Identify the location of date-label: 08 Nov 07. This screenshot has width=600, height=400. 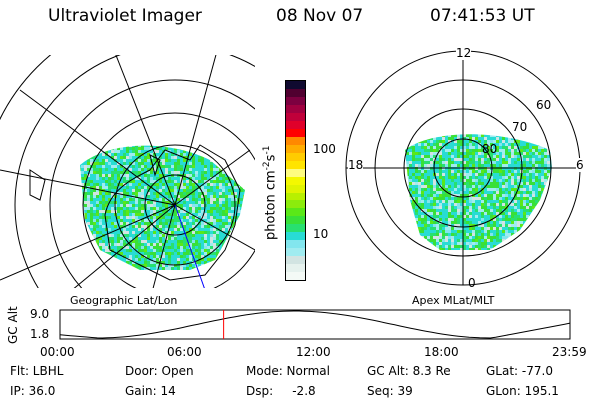
(320, 16).